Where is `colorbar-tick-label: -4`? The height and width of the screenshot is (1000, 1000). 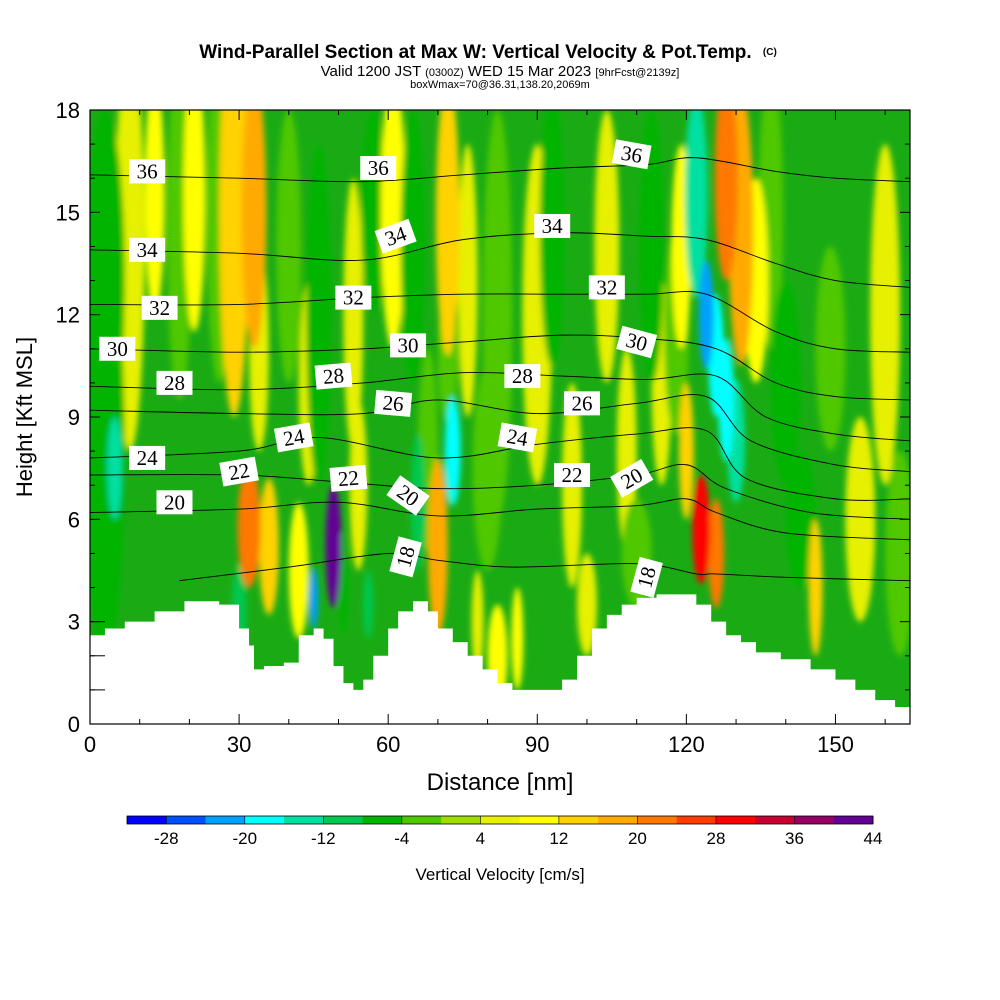
colorbar-tick-label: -4 is located at coordinates (401, 838).